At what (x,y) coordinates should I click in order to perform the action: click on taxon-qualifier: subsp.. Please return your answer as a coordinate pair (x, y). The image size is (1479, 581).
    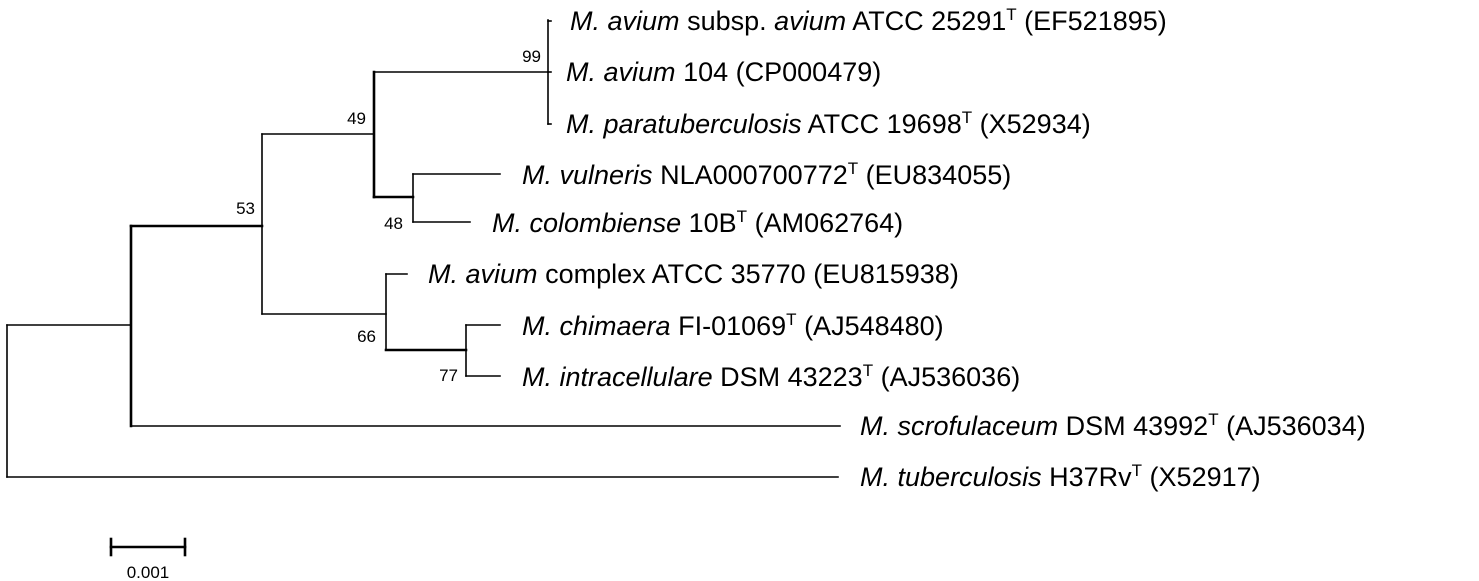
    Looking at the image, I should click on (727, 21).